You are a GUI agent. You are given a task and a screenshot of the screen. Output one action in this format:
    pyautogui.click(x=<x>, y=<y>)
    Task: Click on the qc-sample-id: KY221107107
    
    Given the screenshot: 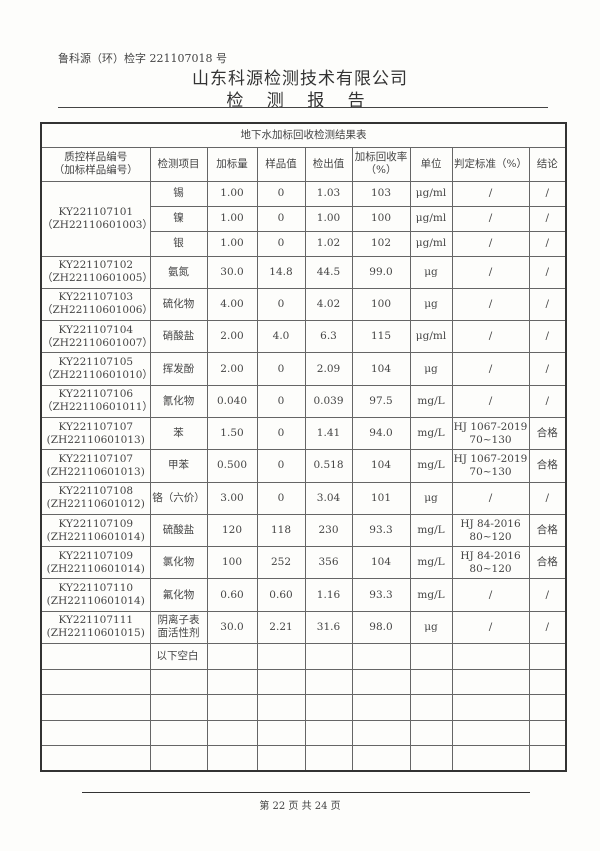 What is the action you would take?
    pyautogui.click(x=96, y=426)
    